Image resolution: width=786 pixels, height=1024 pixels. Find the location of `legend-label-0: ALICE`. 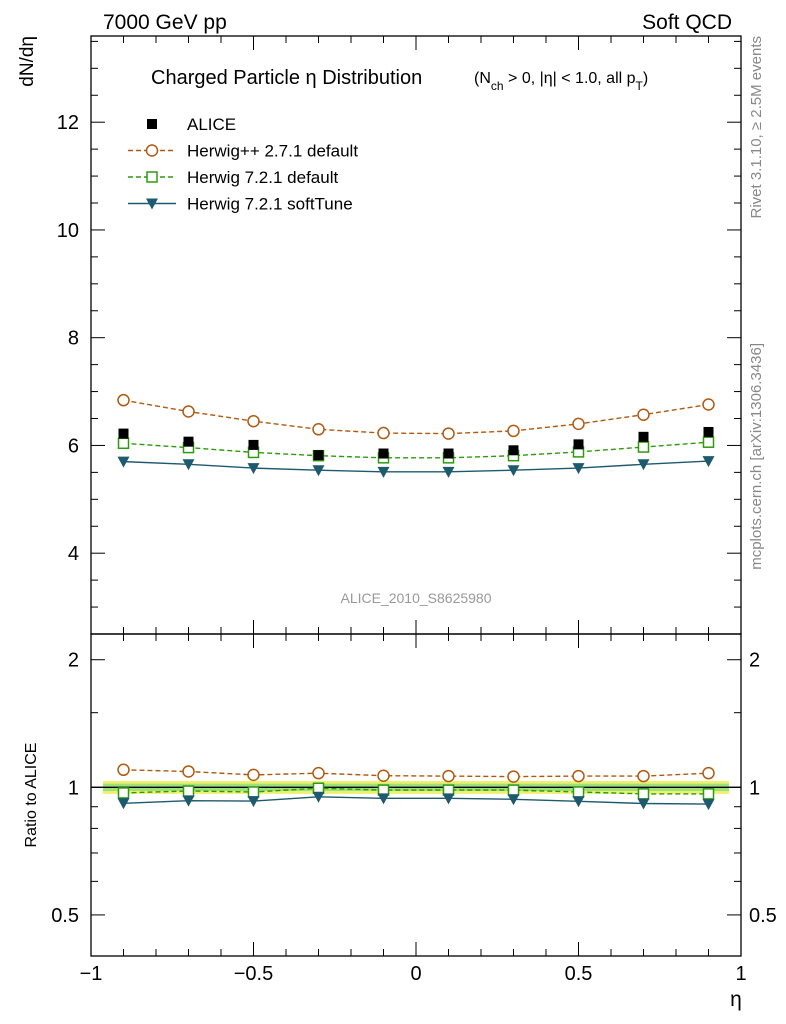

legend-label-0: ALICE is located at coordinates (211, 124).